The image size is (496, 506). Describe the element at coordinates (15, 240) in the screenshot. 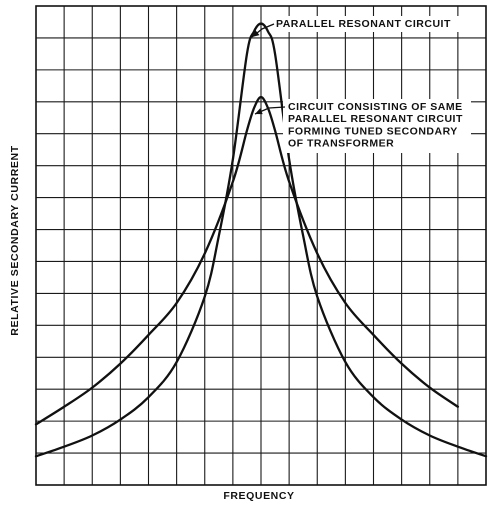

I see `y-axis-label: RELATIVE SECONDARY CURRENT` at that location.